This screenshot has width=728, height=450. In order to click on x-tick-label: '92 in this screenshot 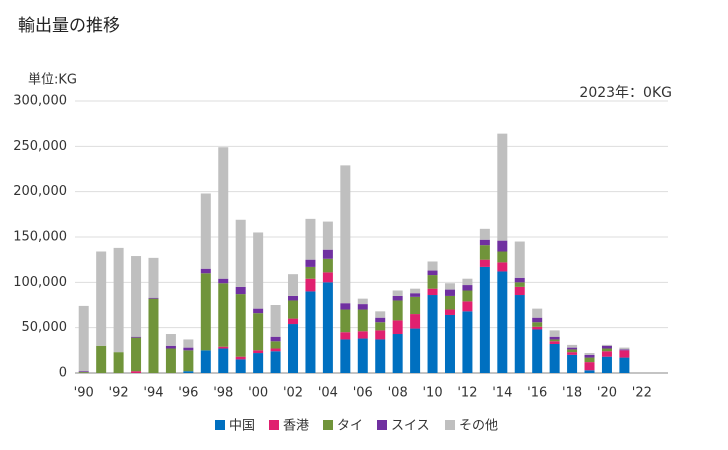, I will do `click(119, 393)`.